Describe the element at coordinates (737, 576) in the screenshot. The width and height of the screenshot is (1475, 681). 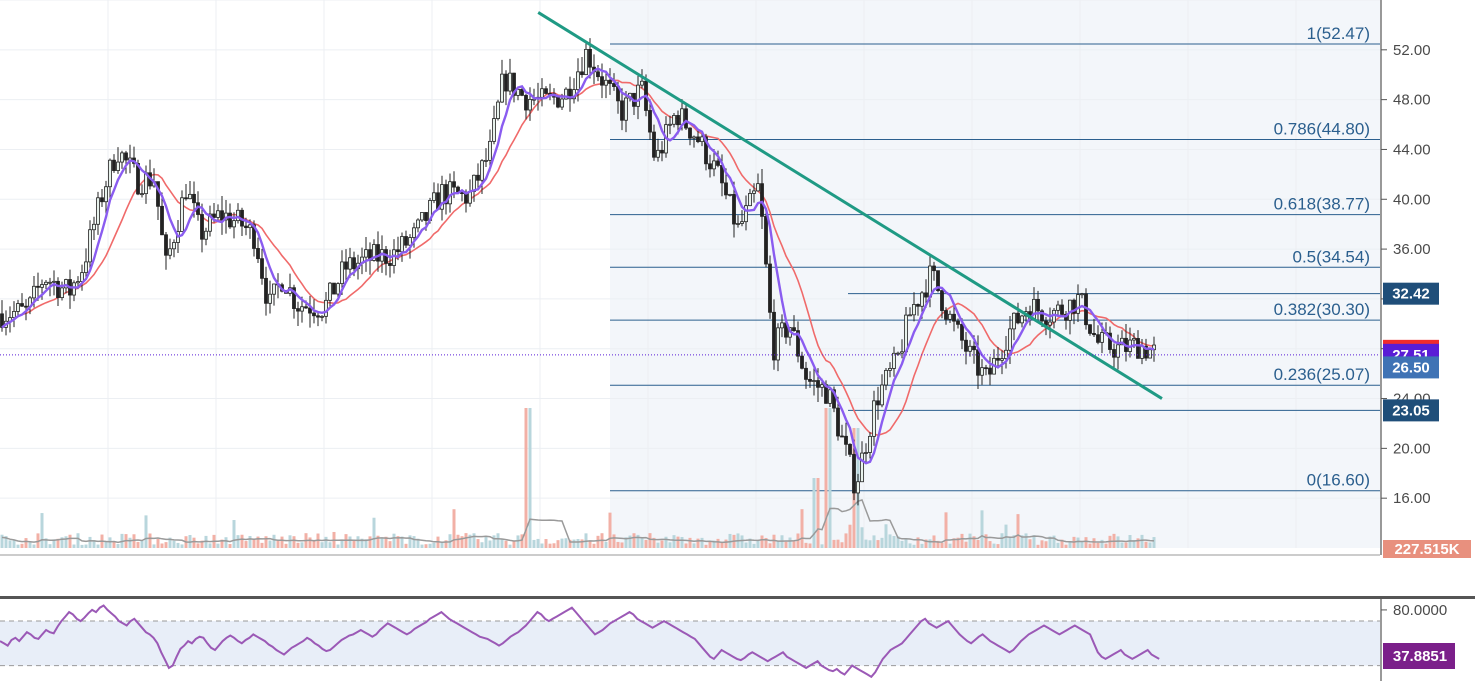
I see `pane-gap` at that location.